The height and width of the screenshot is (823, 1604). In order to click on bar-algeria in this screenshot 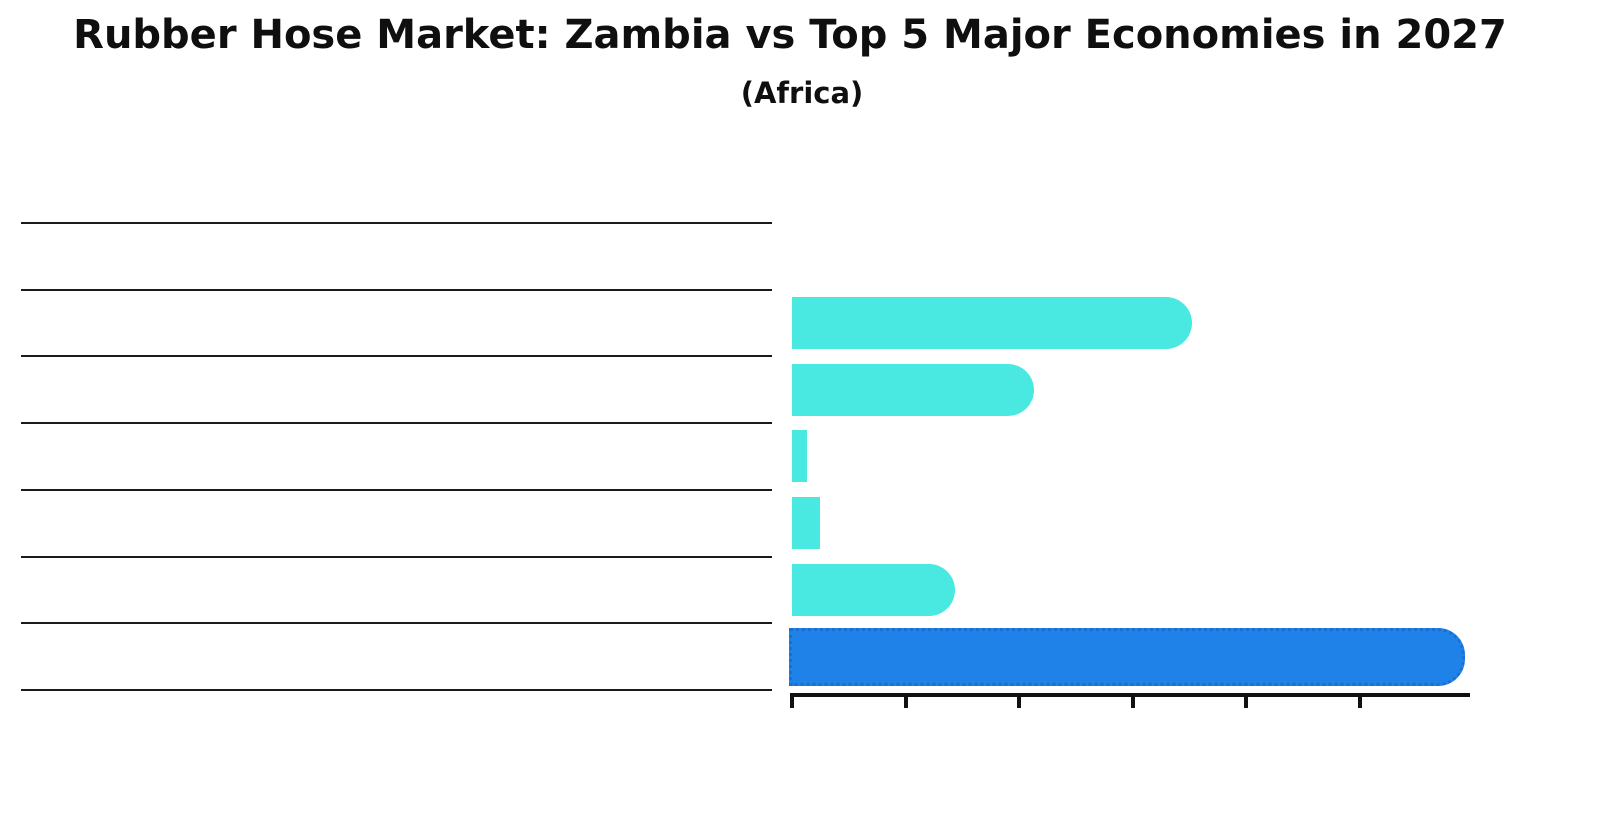, I will do `click(806, 523)`.